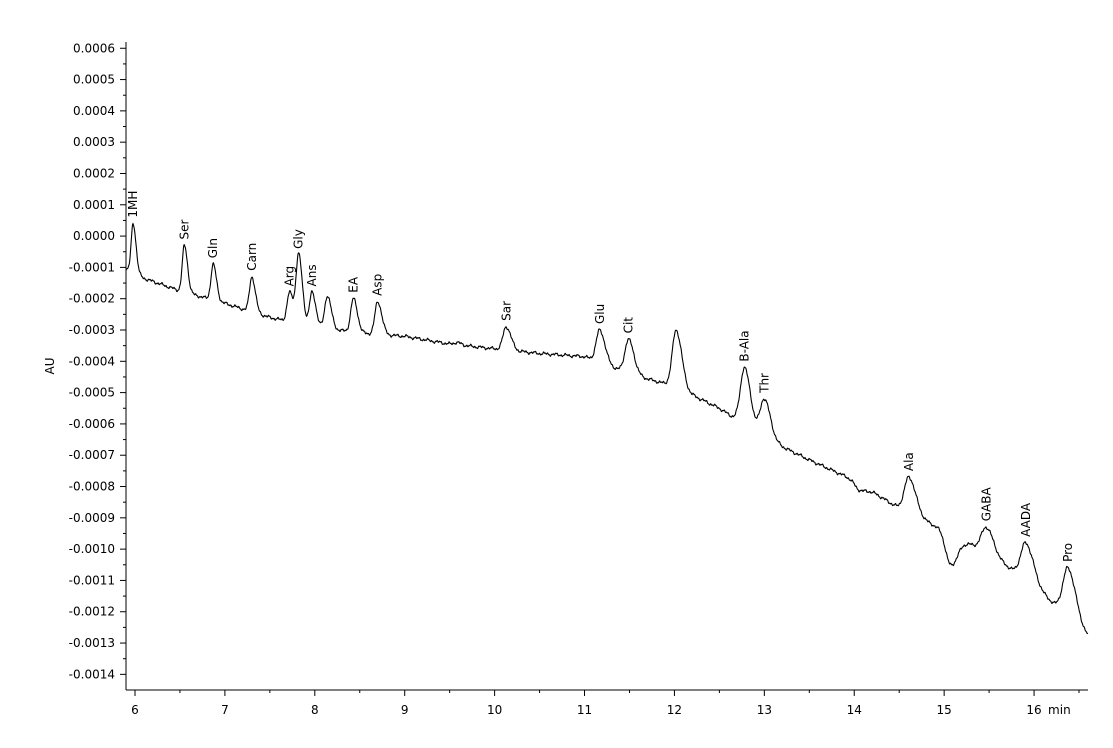 This screenshot has height=748, width=1113. What do you see at coordinates (600, 314) in the screenshot?
I see `peak-label: Glu` at bounding box center [600, 314].